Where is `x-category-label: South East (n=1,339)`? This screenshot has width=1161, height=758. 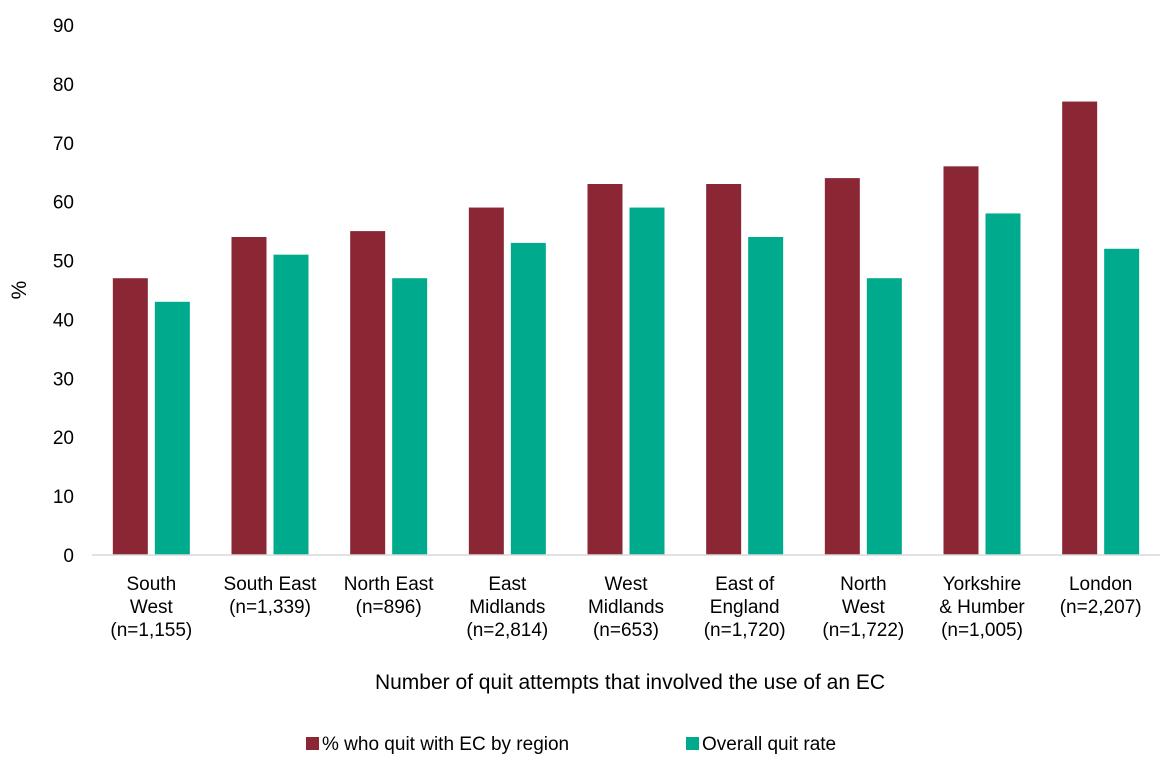 x-category-label: South East (n=1,339) is located at coordinates (271, 596).